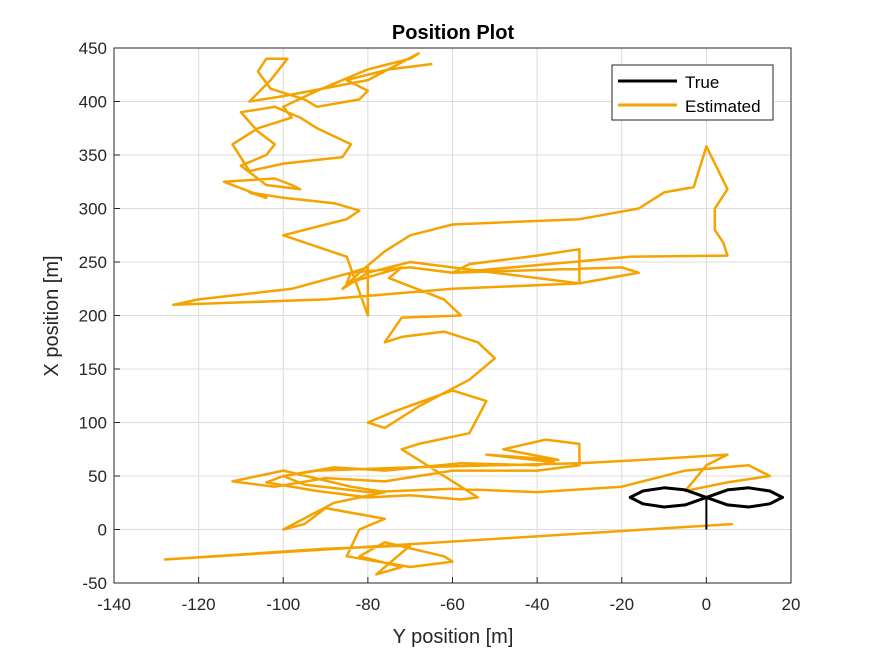 Image resolution: width=875 pixels, height=656 pixels. What do you see at coordinates (97, 476) in the screenshot?
I see `y-tick-label: 50` at bounding box center [97, 476].